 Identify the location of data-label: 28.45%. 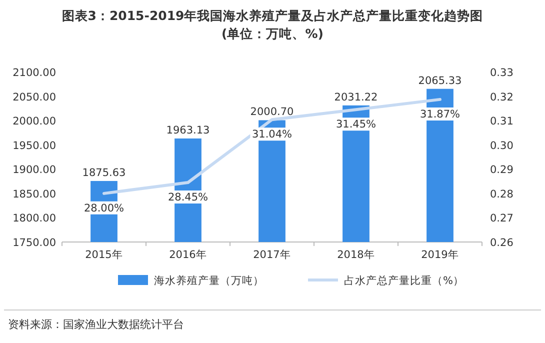
(188, 198).